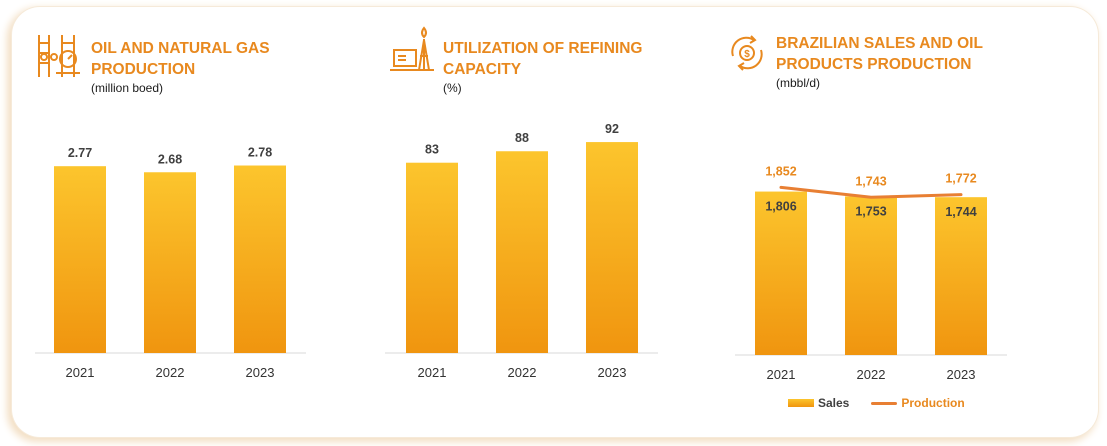  I want to click on dollar-exchange-icon: $, so click(747, 53).